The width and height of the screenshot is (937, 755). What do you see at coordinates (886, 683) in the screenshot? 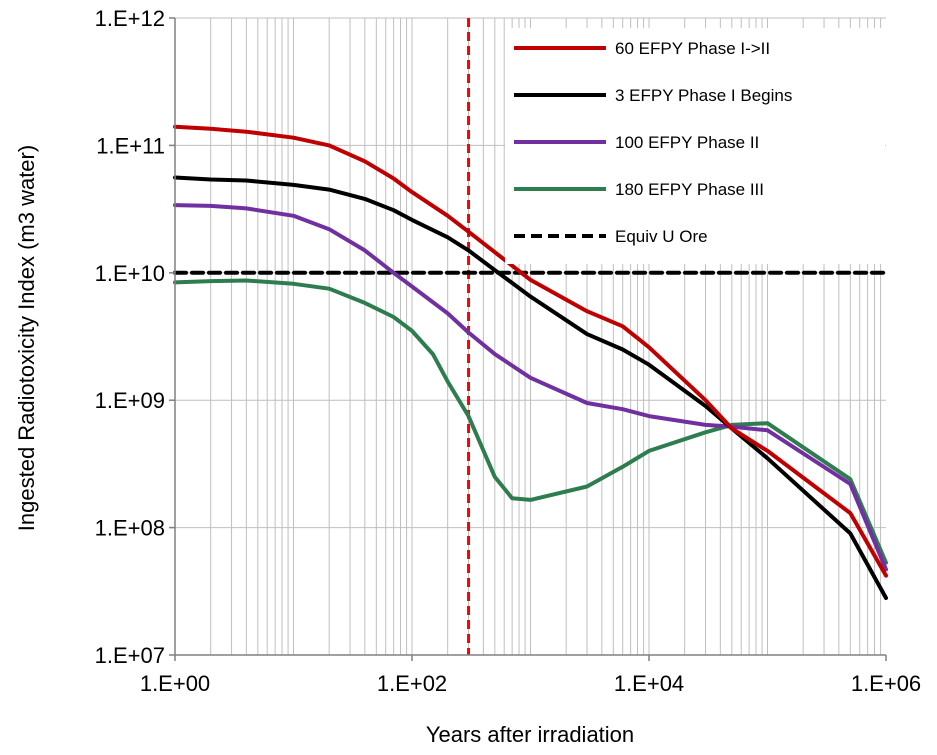
I see `x-tick-label: 1.E+06` at bounding box center [886, 683].